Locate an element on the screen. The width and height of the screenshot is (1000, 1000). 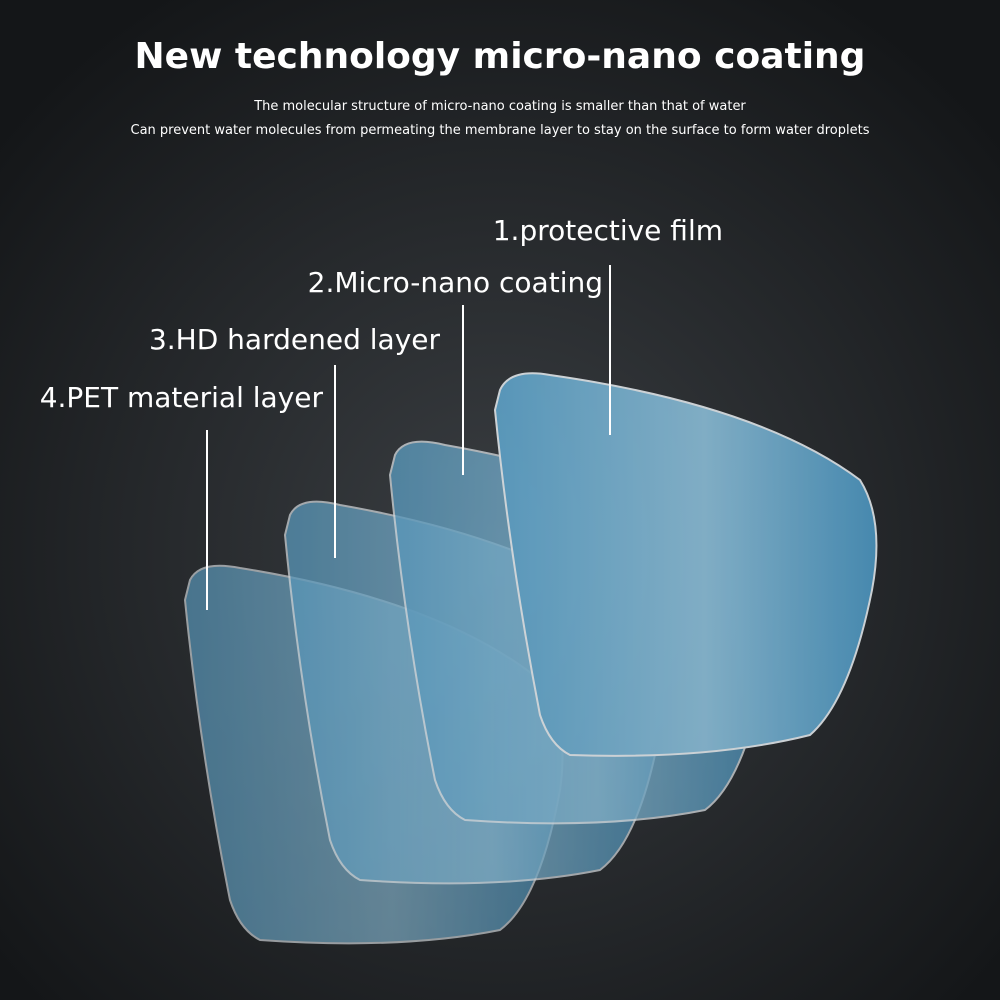
title: New technology micro-nano coating is located at coordinates (500, 56).